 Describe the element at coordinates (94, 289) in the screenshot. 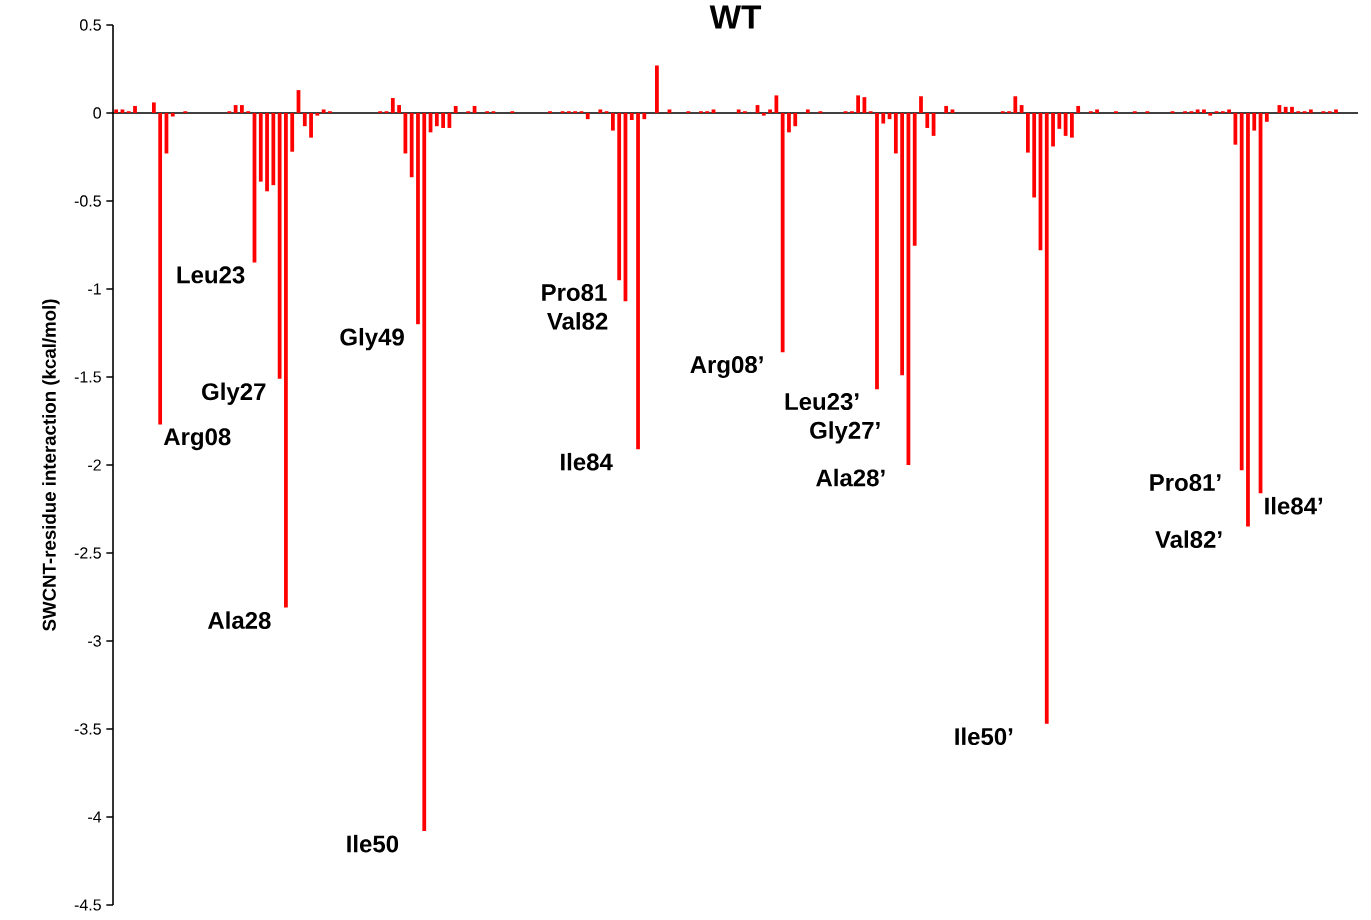

I see `y-tick-label: -1` at that location.